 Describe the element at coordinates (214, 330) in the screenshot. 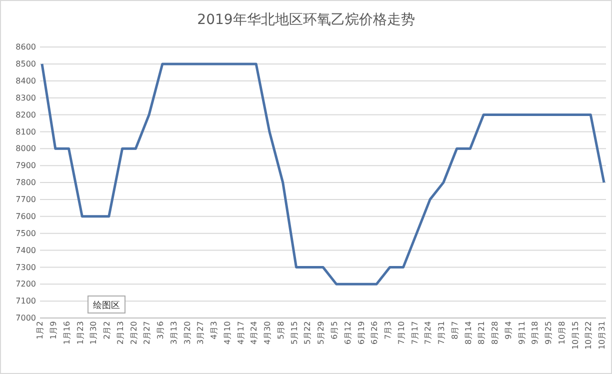

I see `x-tick-label: 4月3` at that location.